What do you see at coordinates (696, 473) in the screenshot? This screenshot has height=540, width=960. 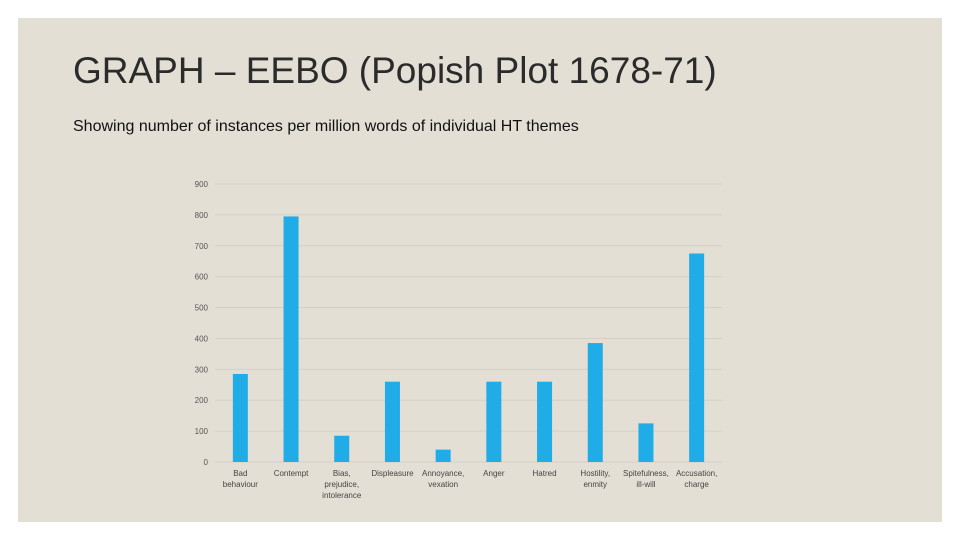 I see `x-category-label-line: Accusation,` at bounding box center [696, 473].